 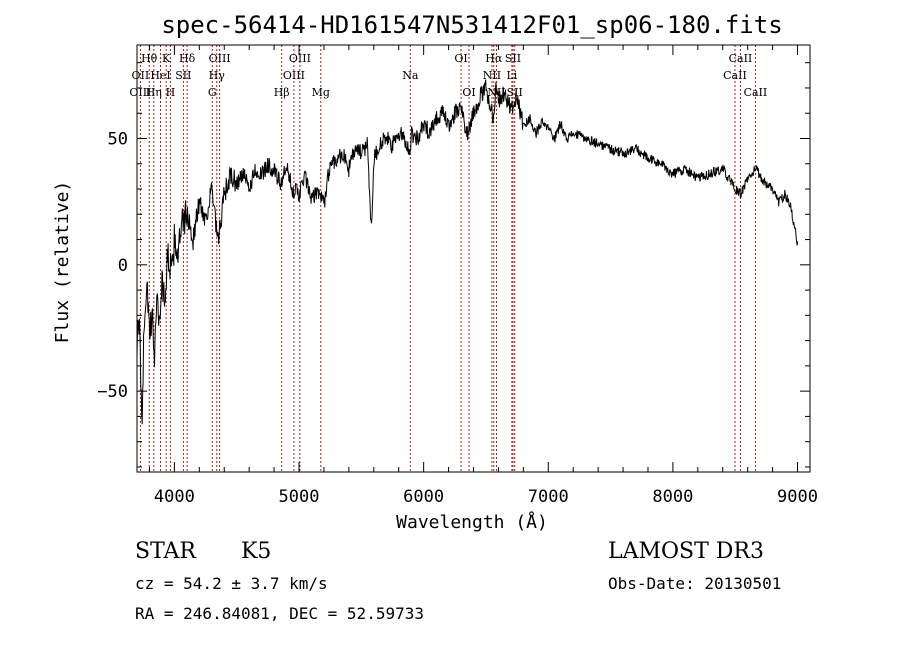 I want to click on redshift-text: cz = 54.2 ± 3.7 km/s, so click(x=231, y=583).